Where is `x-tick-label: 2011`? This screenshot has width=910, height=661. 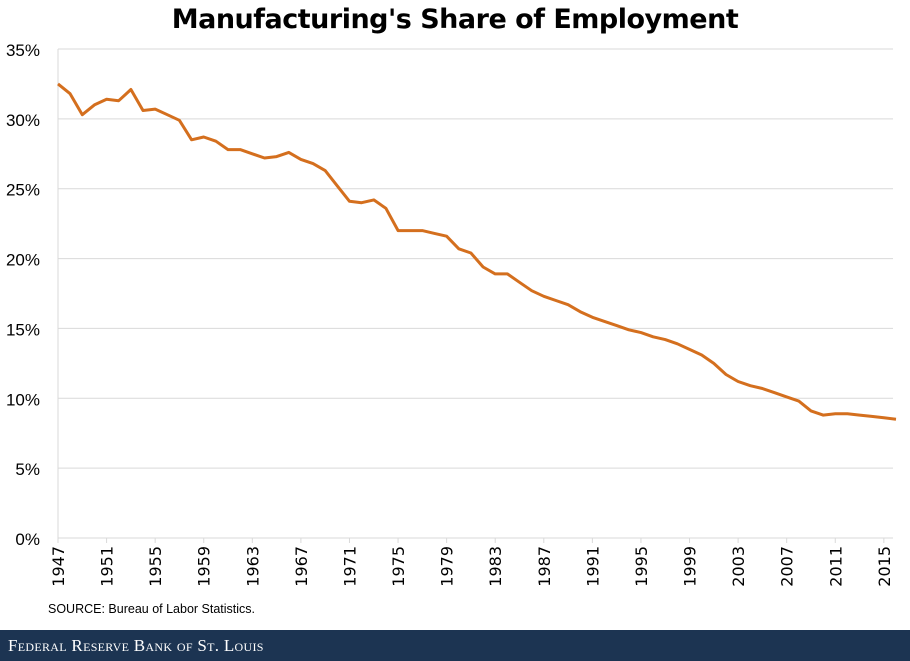
x-tick-label: 2011 is located at coordinates (835, 566).